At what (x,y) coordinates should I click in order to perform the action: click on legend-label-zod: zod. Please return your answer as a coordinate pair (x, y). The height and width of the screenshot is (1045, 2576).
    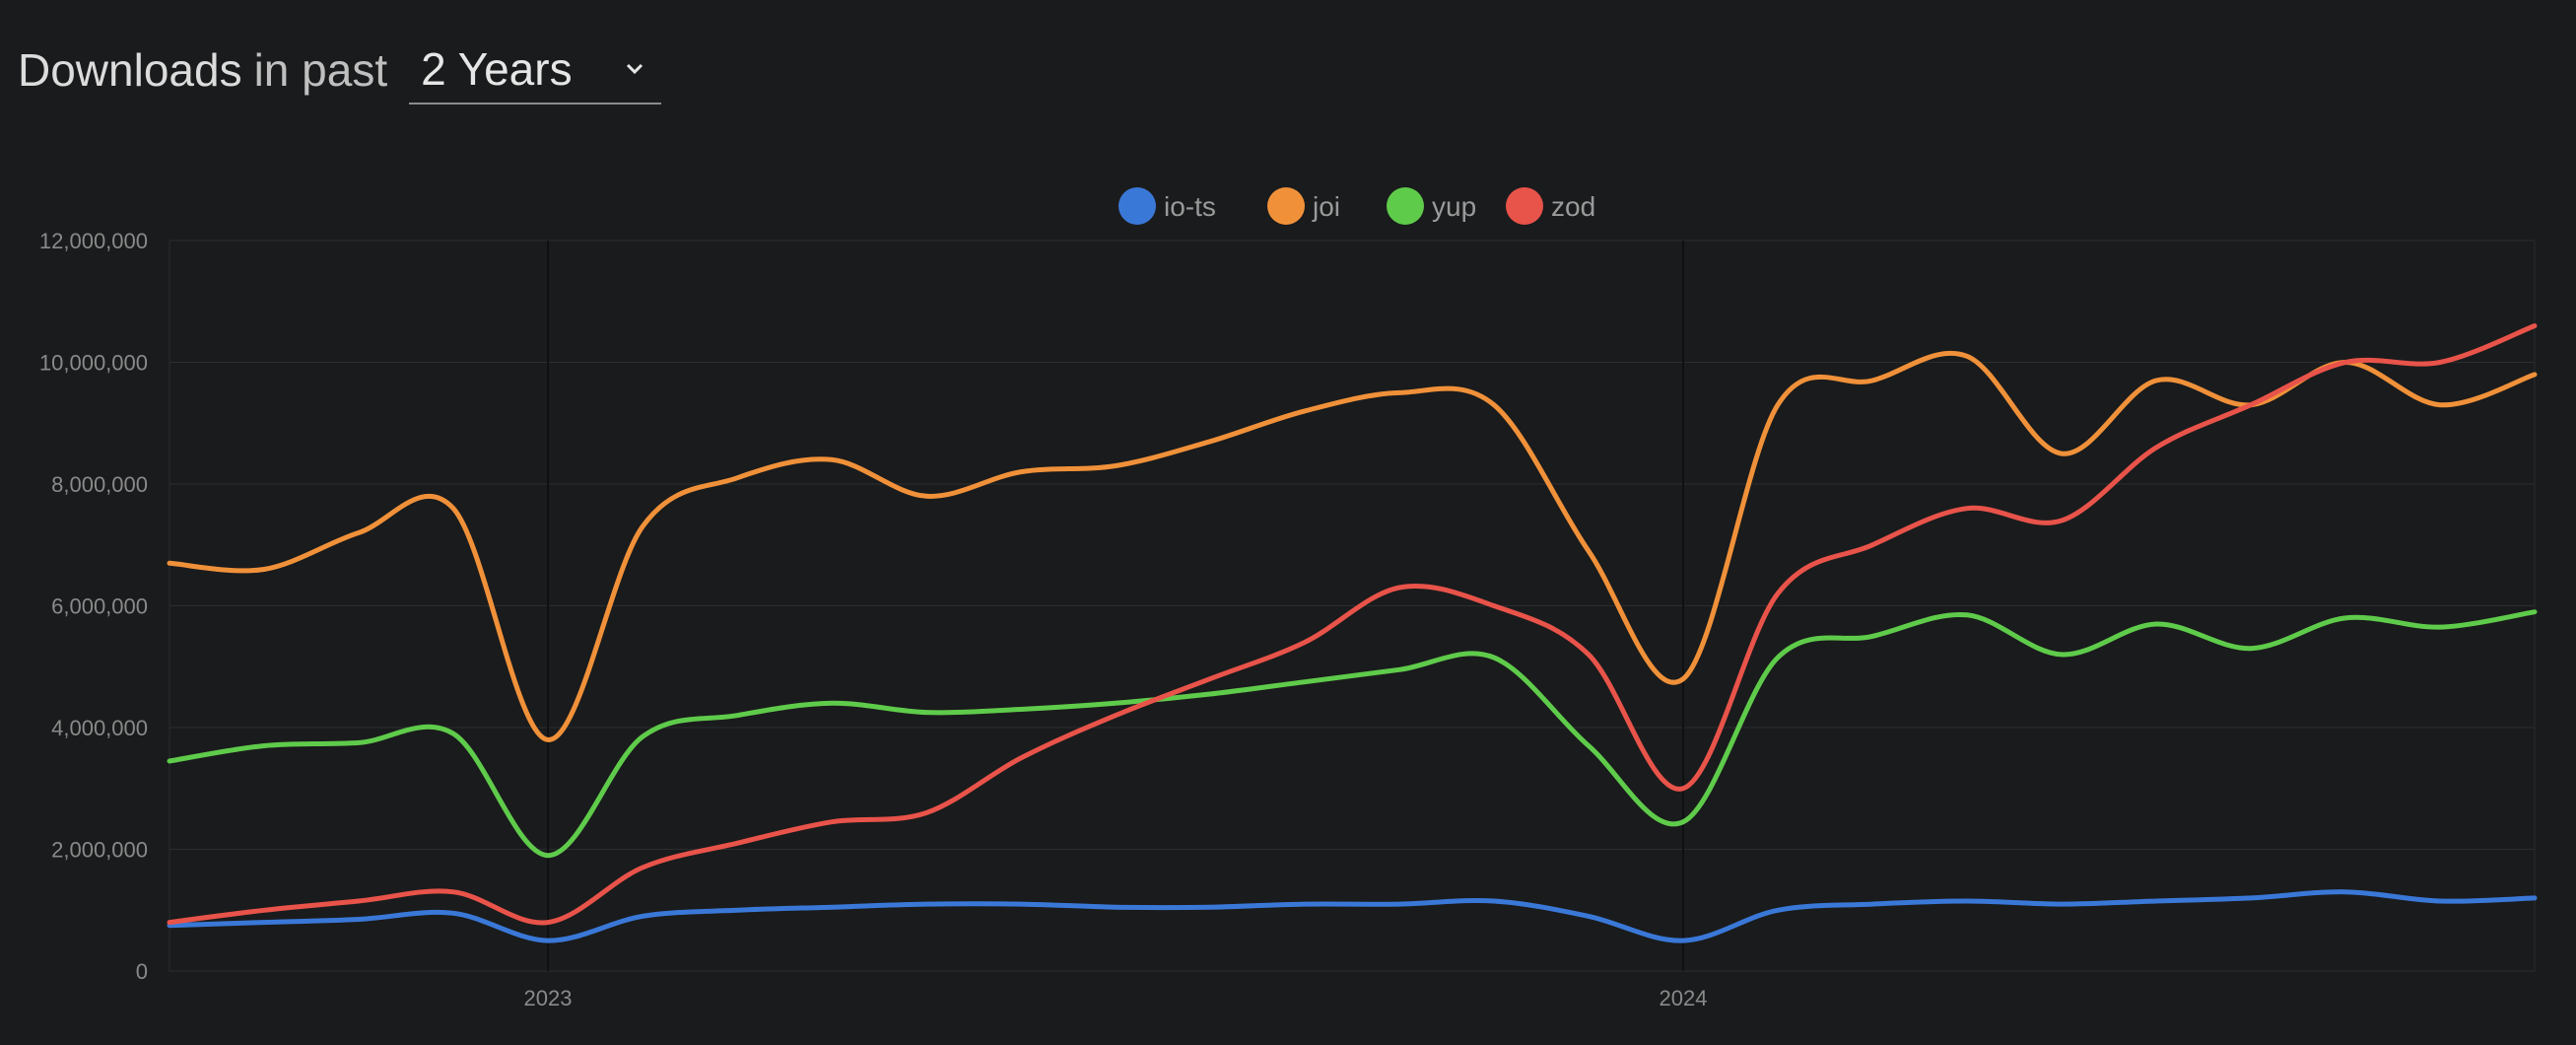
    Looking at the image, I should click on (1573, 206).